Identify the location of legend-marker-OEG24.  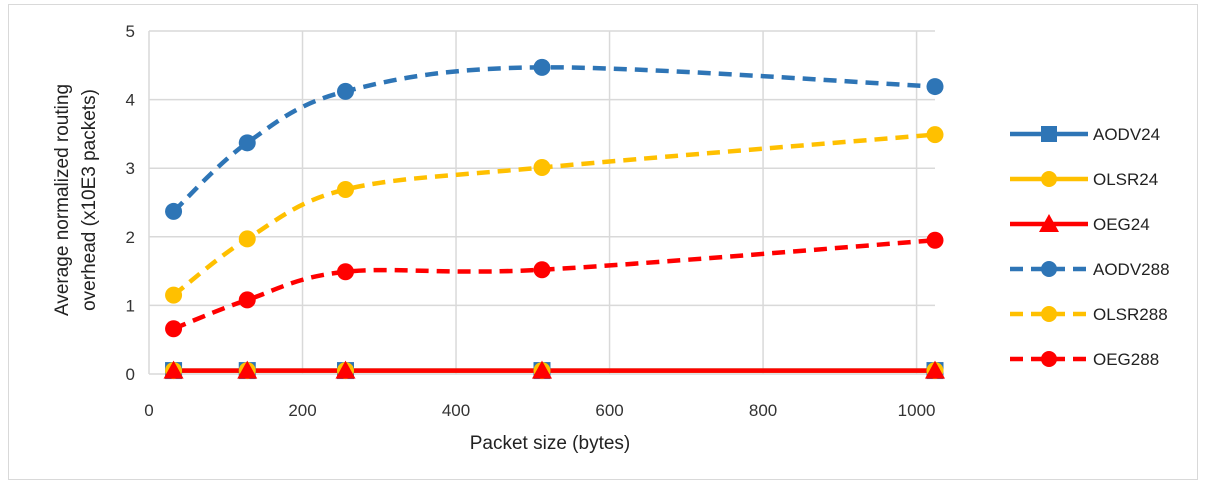
(1049, 223).